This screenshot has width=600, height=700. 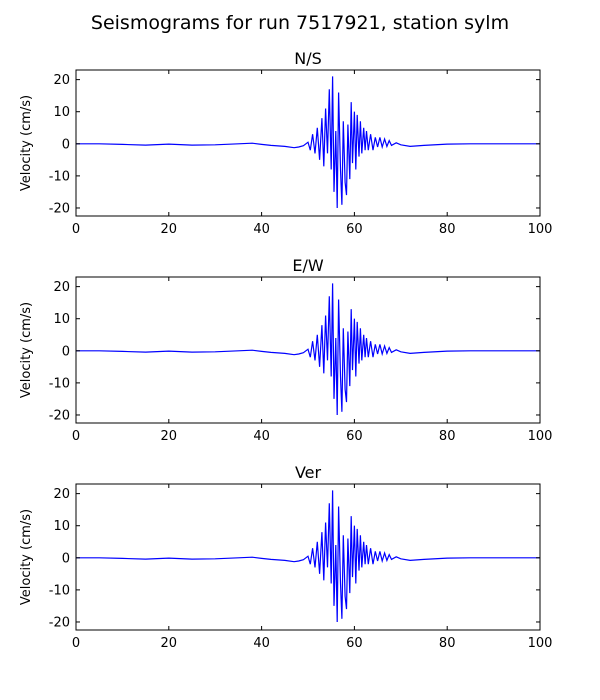 I want to click on subplot-title: Ver, so click(x=308, y=472).